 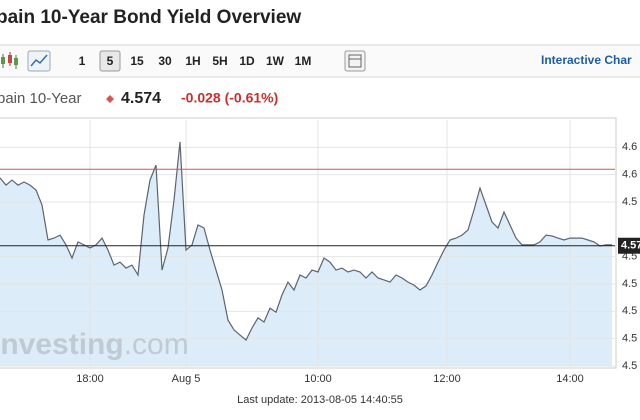 I want to click on interval-button: 1W, so click(x=275, y=61).